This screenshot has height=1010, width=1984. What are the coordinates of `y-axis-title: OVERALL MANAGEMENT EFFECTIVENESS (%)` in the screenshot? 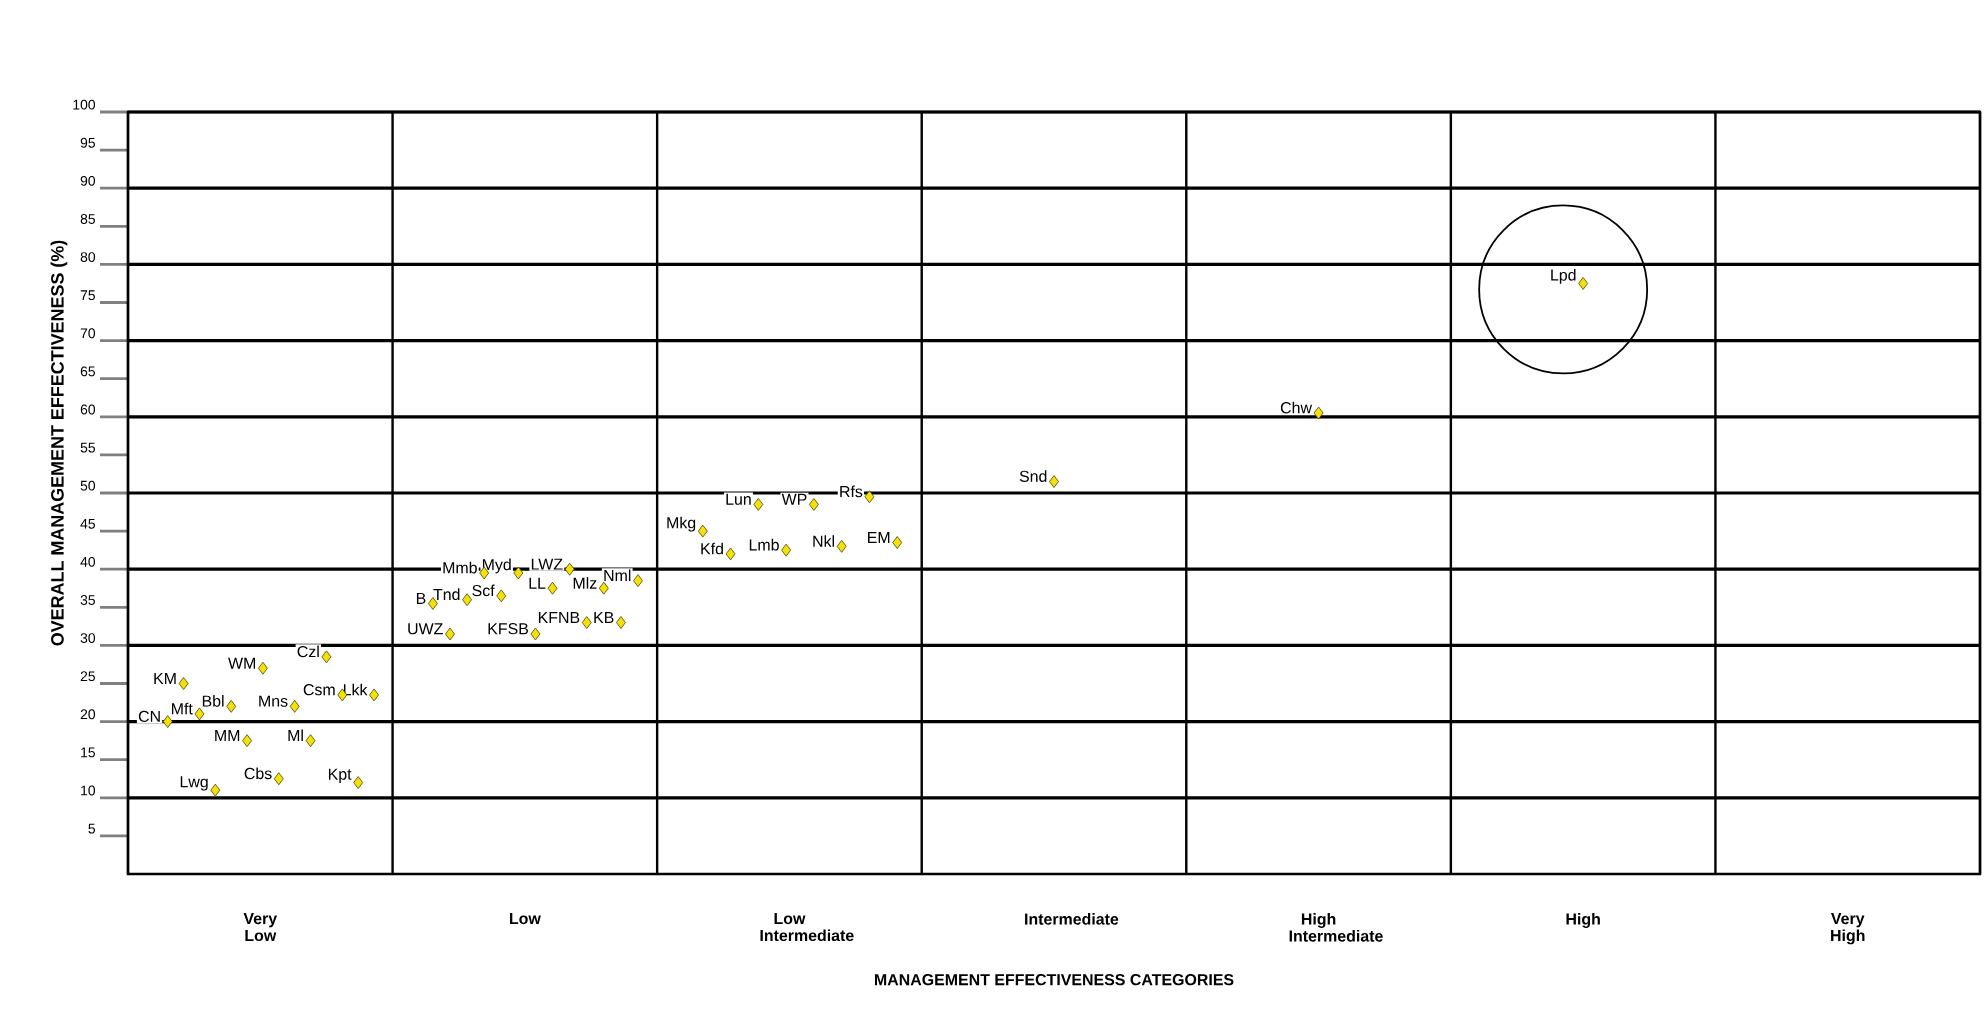 It's located at (59, 443).